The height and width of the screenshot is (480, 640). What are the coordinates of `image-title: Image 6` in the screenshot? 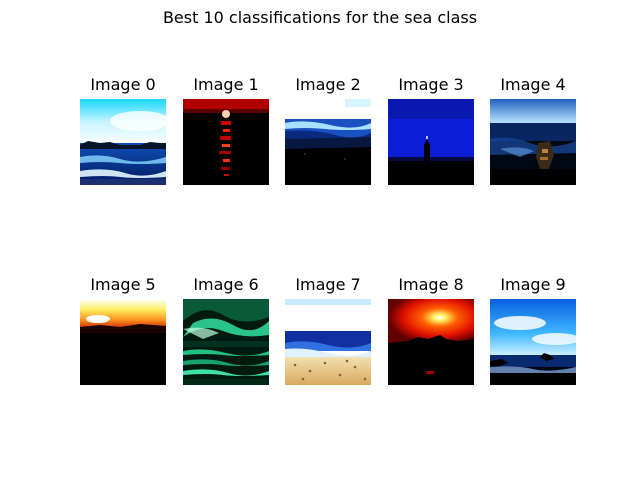 It's located at (226, 284).